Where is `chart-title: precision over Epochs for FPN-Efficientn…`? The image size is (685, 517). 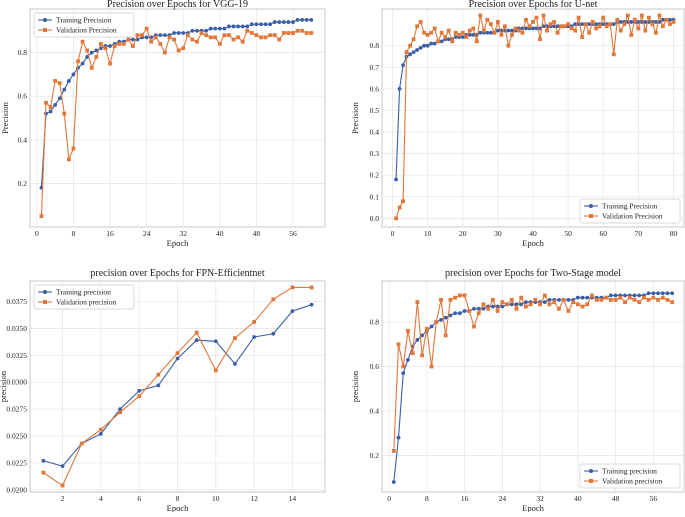
chart-title: precision over Epochs for FPN-Efficientn… is located at coordinates (177, 273).